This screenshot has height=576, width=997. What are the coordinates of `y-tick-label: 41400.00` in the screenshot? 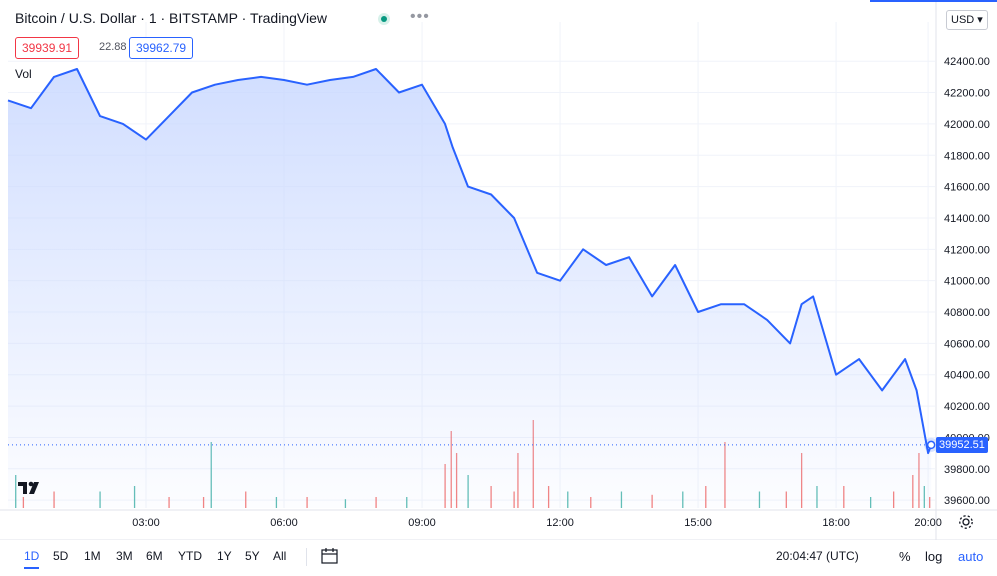 It's located at (967, 219).